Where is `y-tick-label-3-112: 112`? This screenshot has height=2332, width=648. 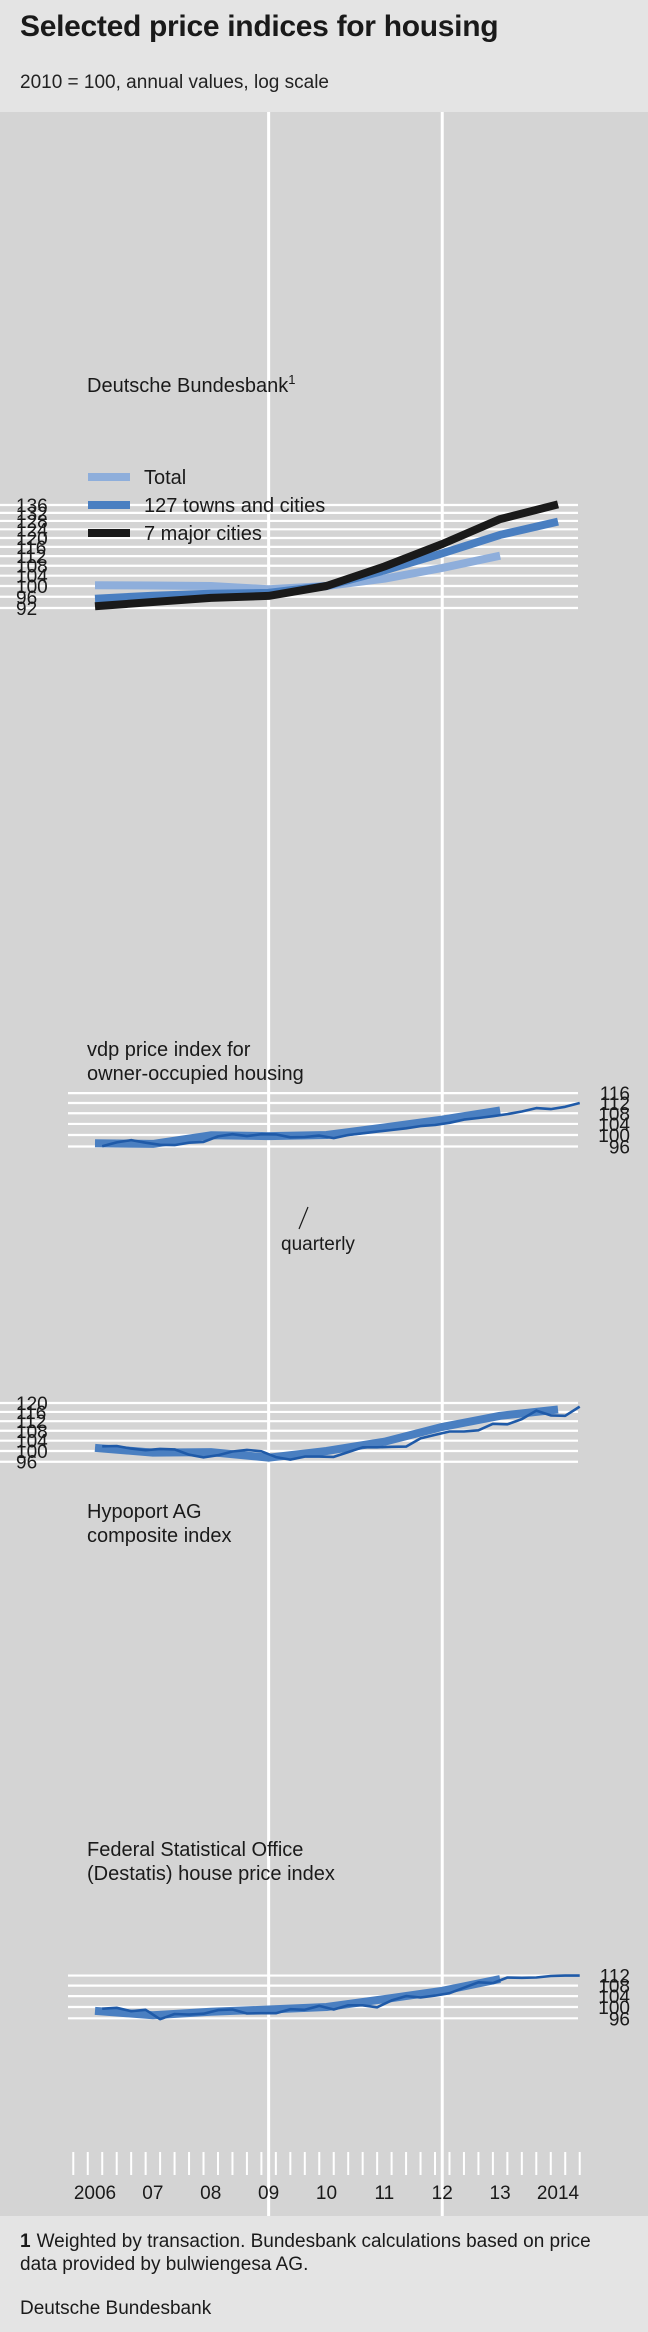
y-tick-label-3-112: 112 is located at coordinates (31, 1422).